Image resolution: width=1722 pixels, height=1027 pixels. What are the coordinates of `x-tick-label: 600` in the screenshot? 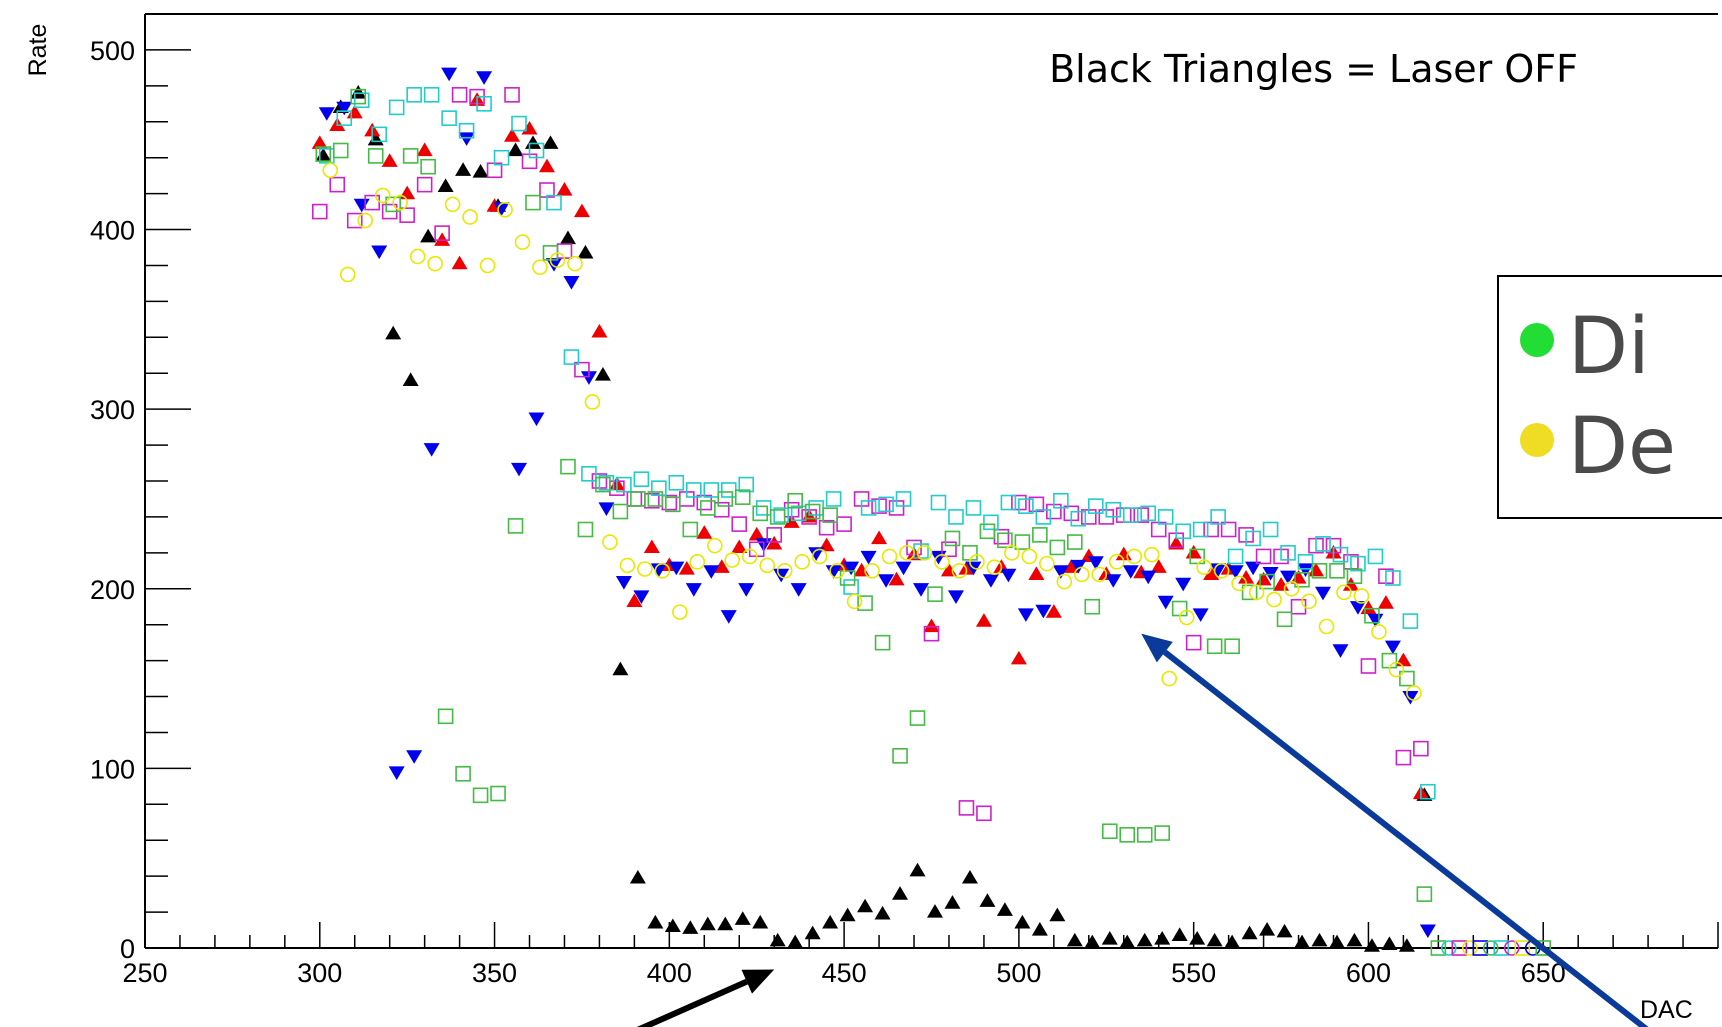 It's located at (1368, 973).